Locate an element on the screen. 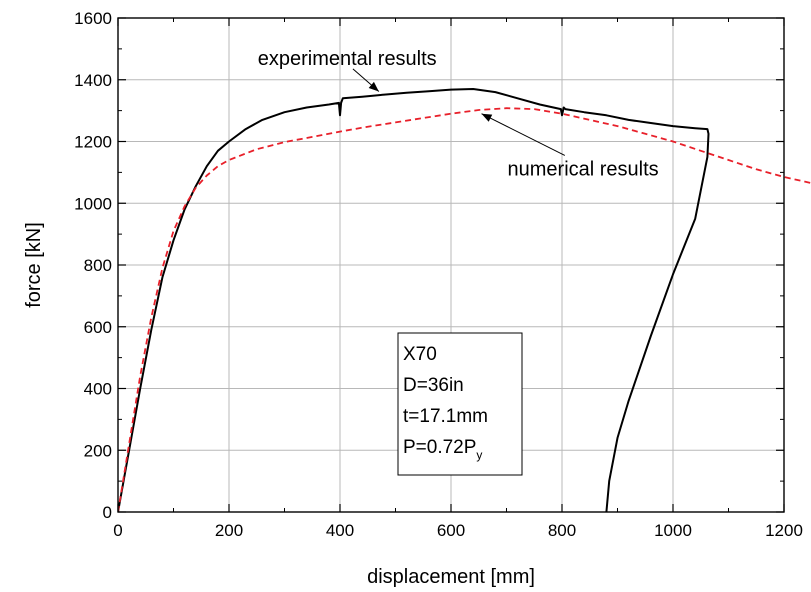  x-tick-label: 600 is located at coordinates (451, 530).